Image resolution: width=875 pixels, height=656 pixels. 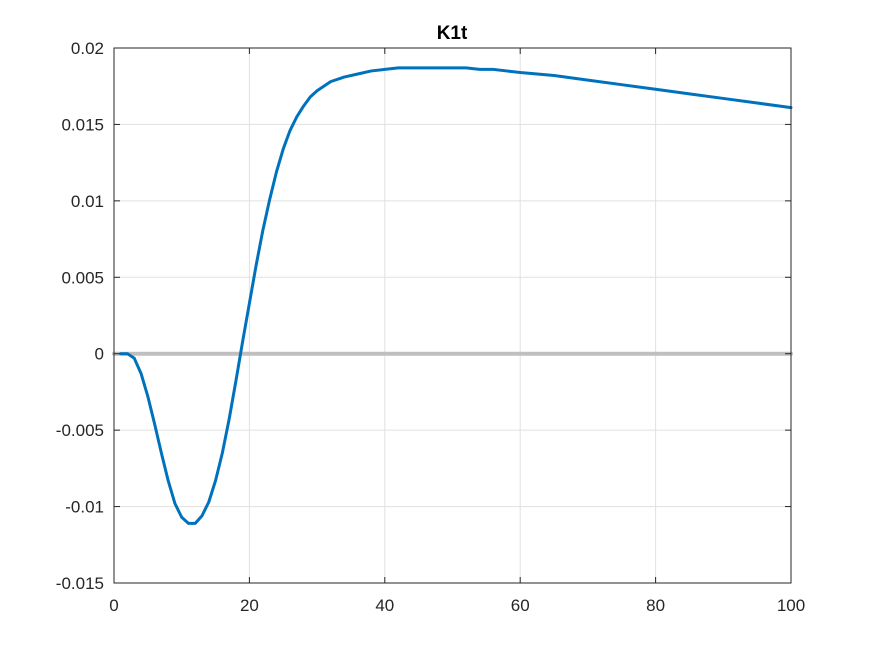 What do you see at coordinates (452, 33) in the screenshot?
I see `chart-title: K1t` at bounding box center [452, 33].